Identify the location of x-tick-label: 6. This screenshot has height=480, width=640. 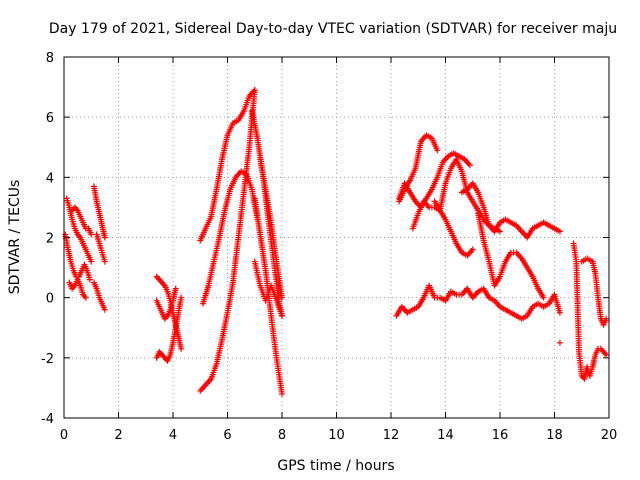
(227, 435).